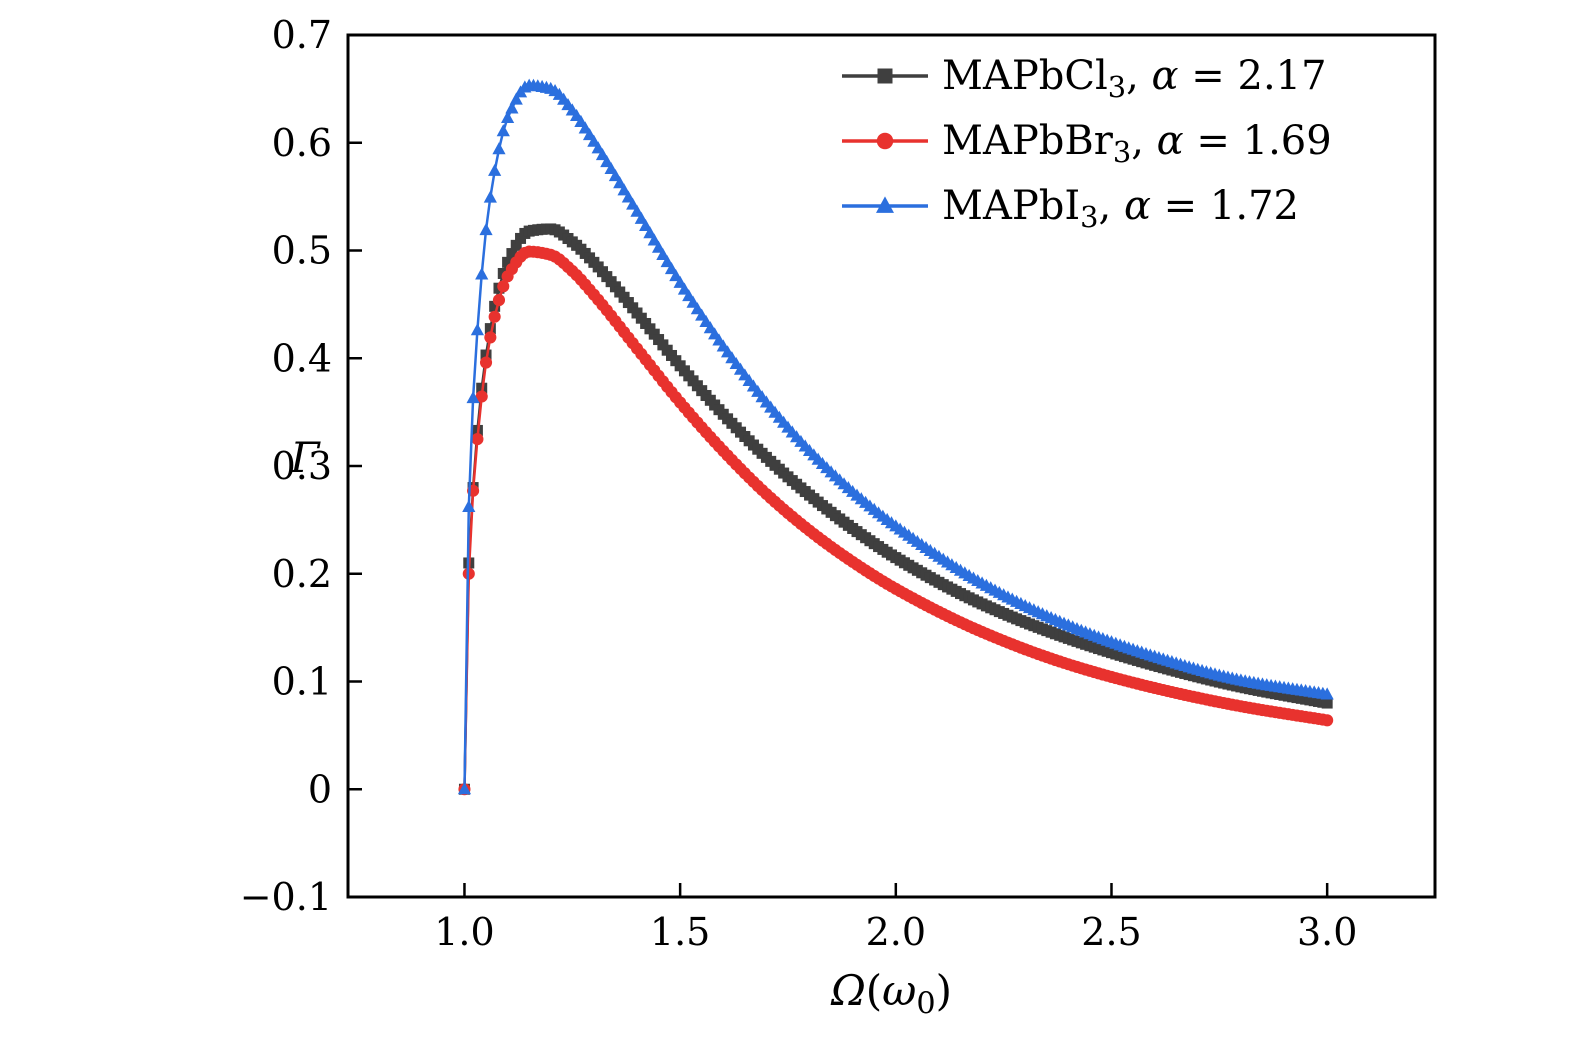  What do you see at coordinates (1111, 932) in the screenshot?
I see `x-tick-label: 2.5` at bounding box center [1111, 932].